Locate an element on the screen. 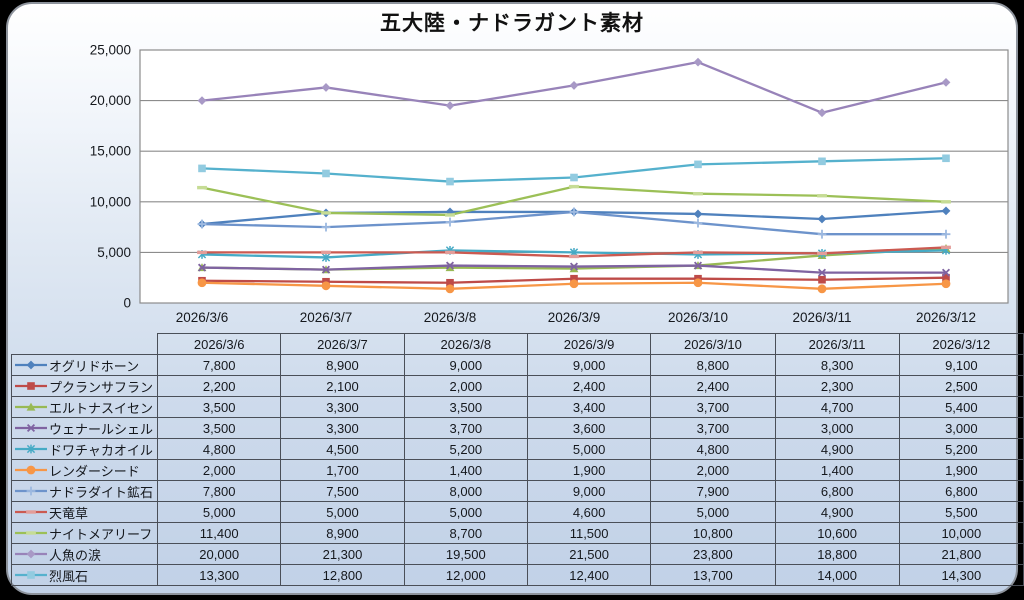 The height and width of the screenshot is (600, 1024). value-cell: 21,800 is located at coordinates (961, 554).